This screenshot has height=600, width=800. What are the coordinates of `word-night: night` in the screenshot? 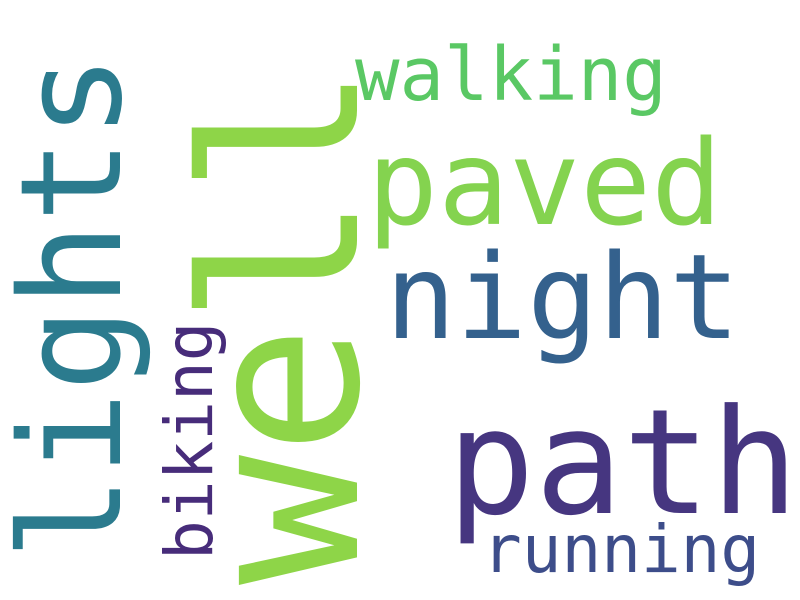 It's located at (562, 297).